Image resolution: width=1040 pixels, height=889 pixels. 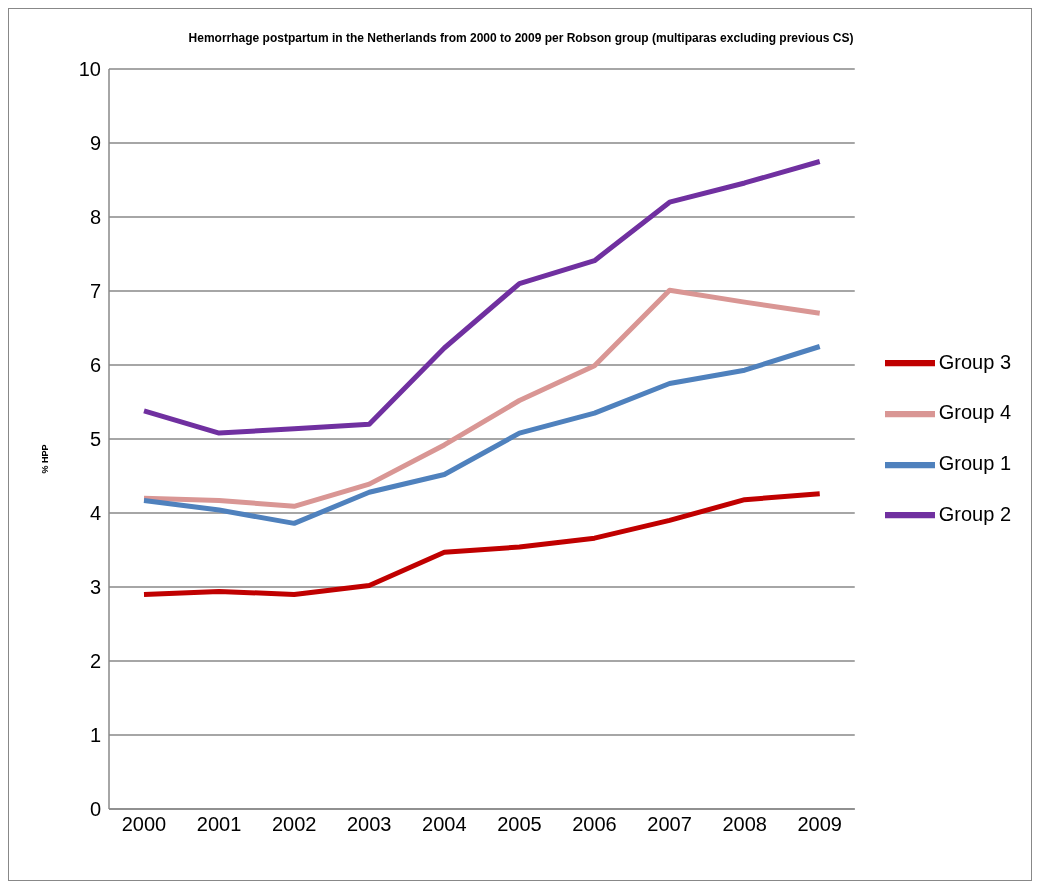 What do you see at coordinates (294, 824) in the screenshot?
I see `x-tick-label: 2002` at bounding box center [294, 824].